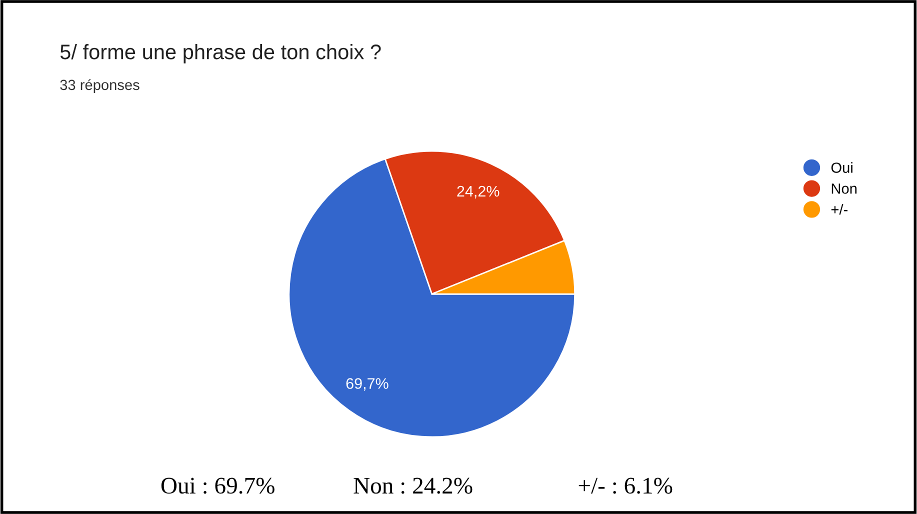 Image resolution: width=917 pixels, height=514 pixels. What do you see at coordinates (217, 486) in the screenshot?
I see `text: Oui : 69.7%` at bounding box center [217, 486].